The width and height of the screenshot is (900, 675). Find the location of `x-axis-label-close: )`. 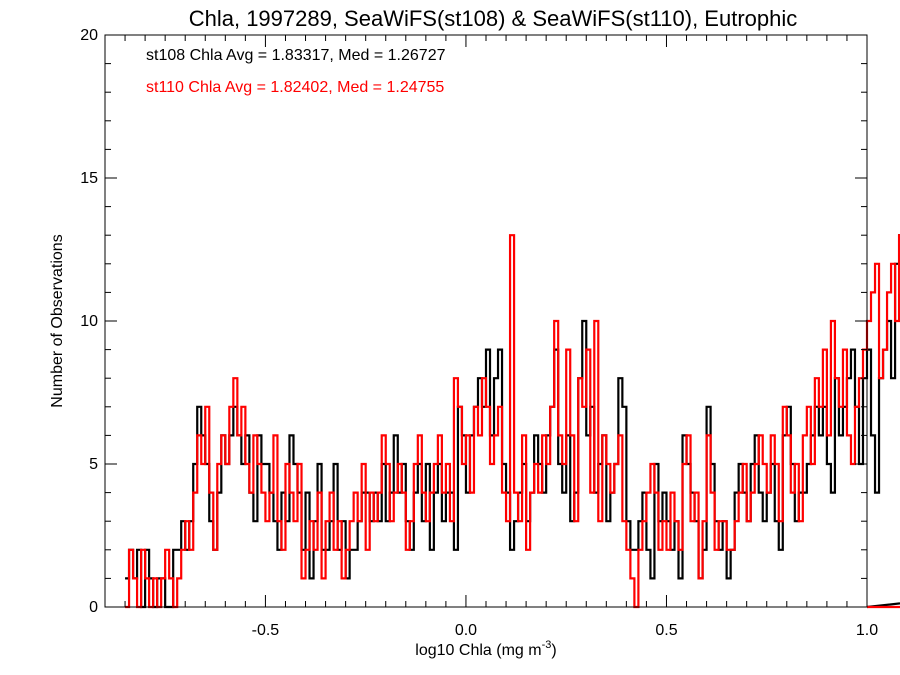

x-axis-label-close: ) is located at coordinates (553, 650).